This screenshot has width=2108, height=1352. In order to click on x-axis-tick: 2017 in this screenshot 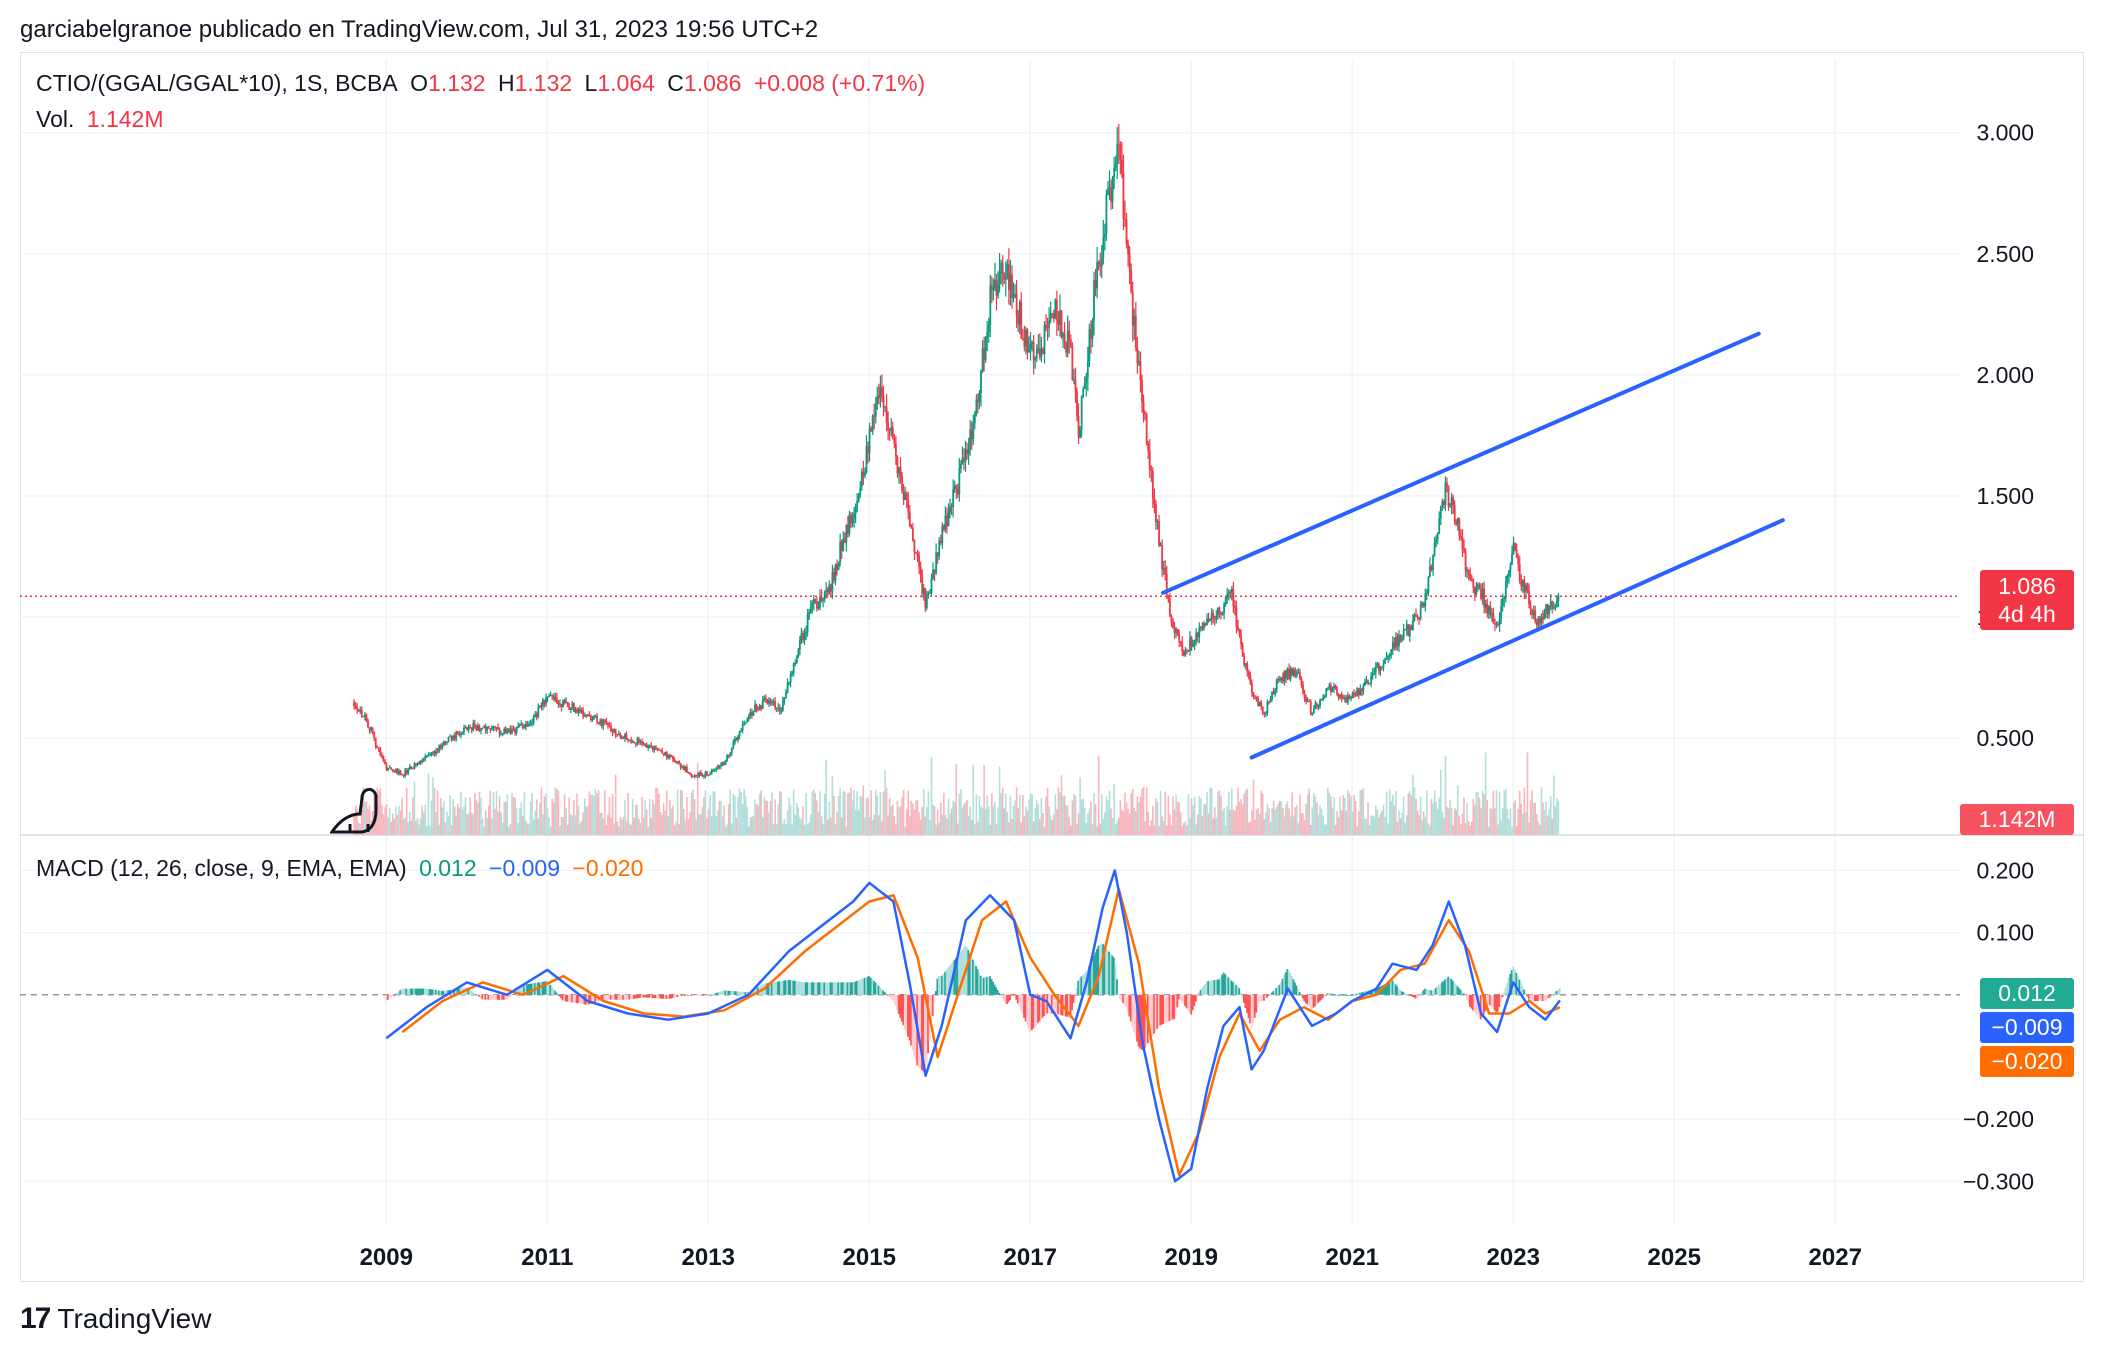, I will do `click(1030, 1257)`.